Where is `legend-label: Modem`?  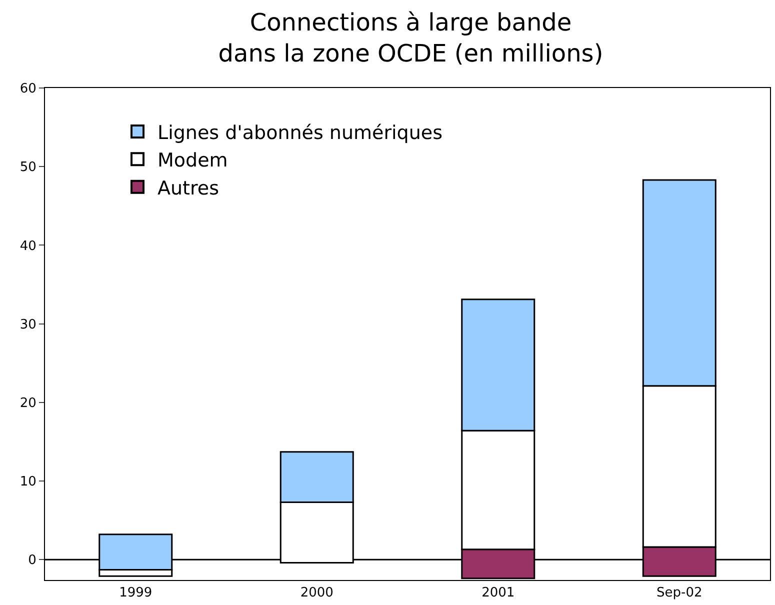
legend-label: Modem is located at coordinates (193, 161).